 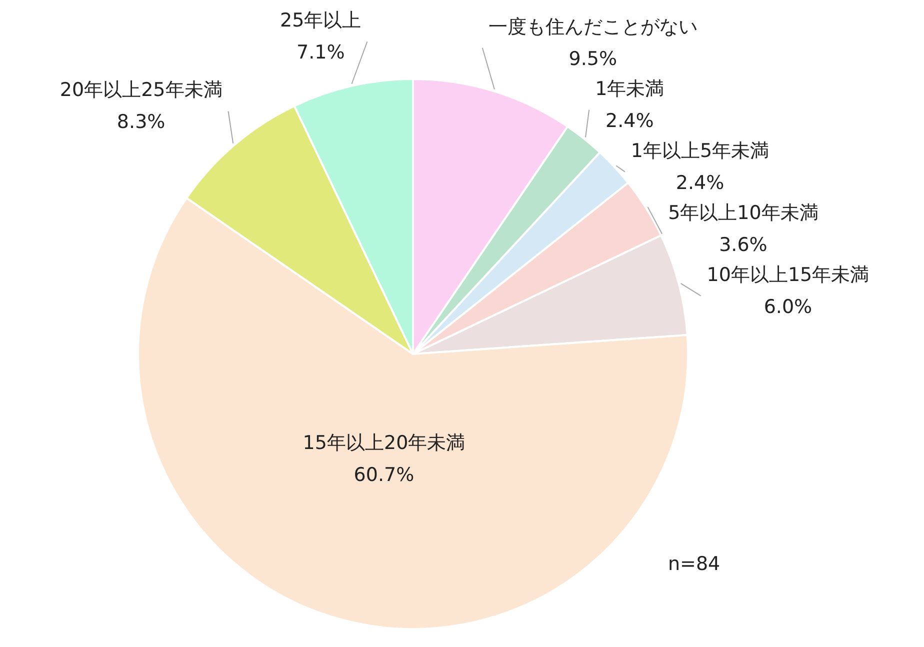 I want to click on data-label: 7.1%, so click(x=320, y=52).